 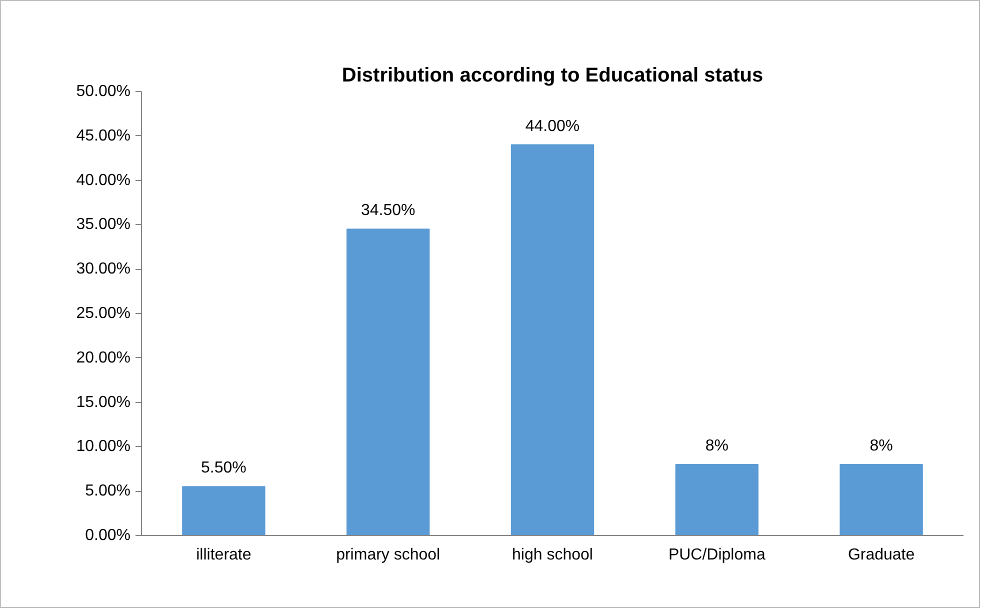 I want to click on y-tick-label: 25.00%, so click(x=103, y=313).